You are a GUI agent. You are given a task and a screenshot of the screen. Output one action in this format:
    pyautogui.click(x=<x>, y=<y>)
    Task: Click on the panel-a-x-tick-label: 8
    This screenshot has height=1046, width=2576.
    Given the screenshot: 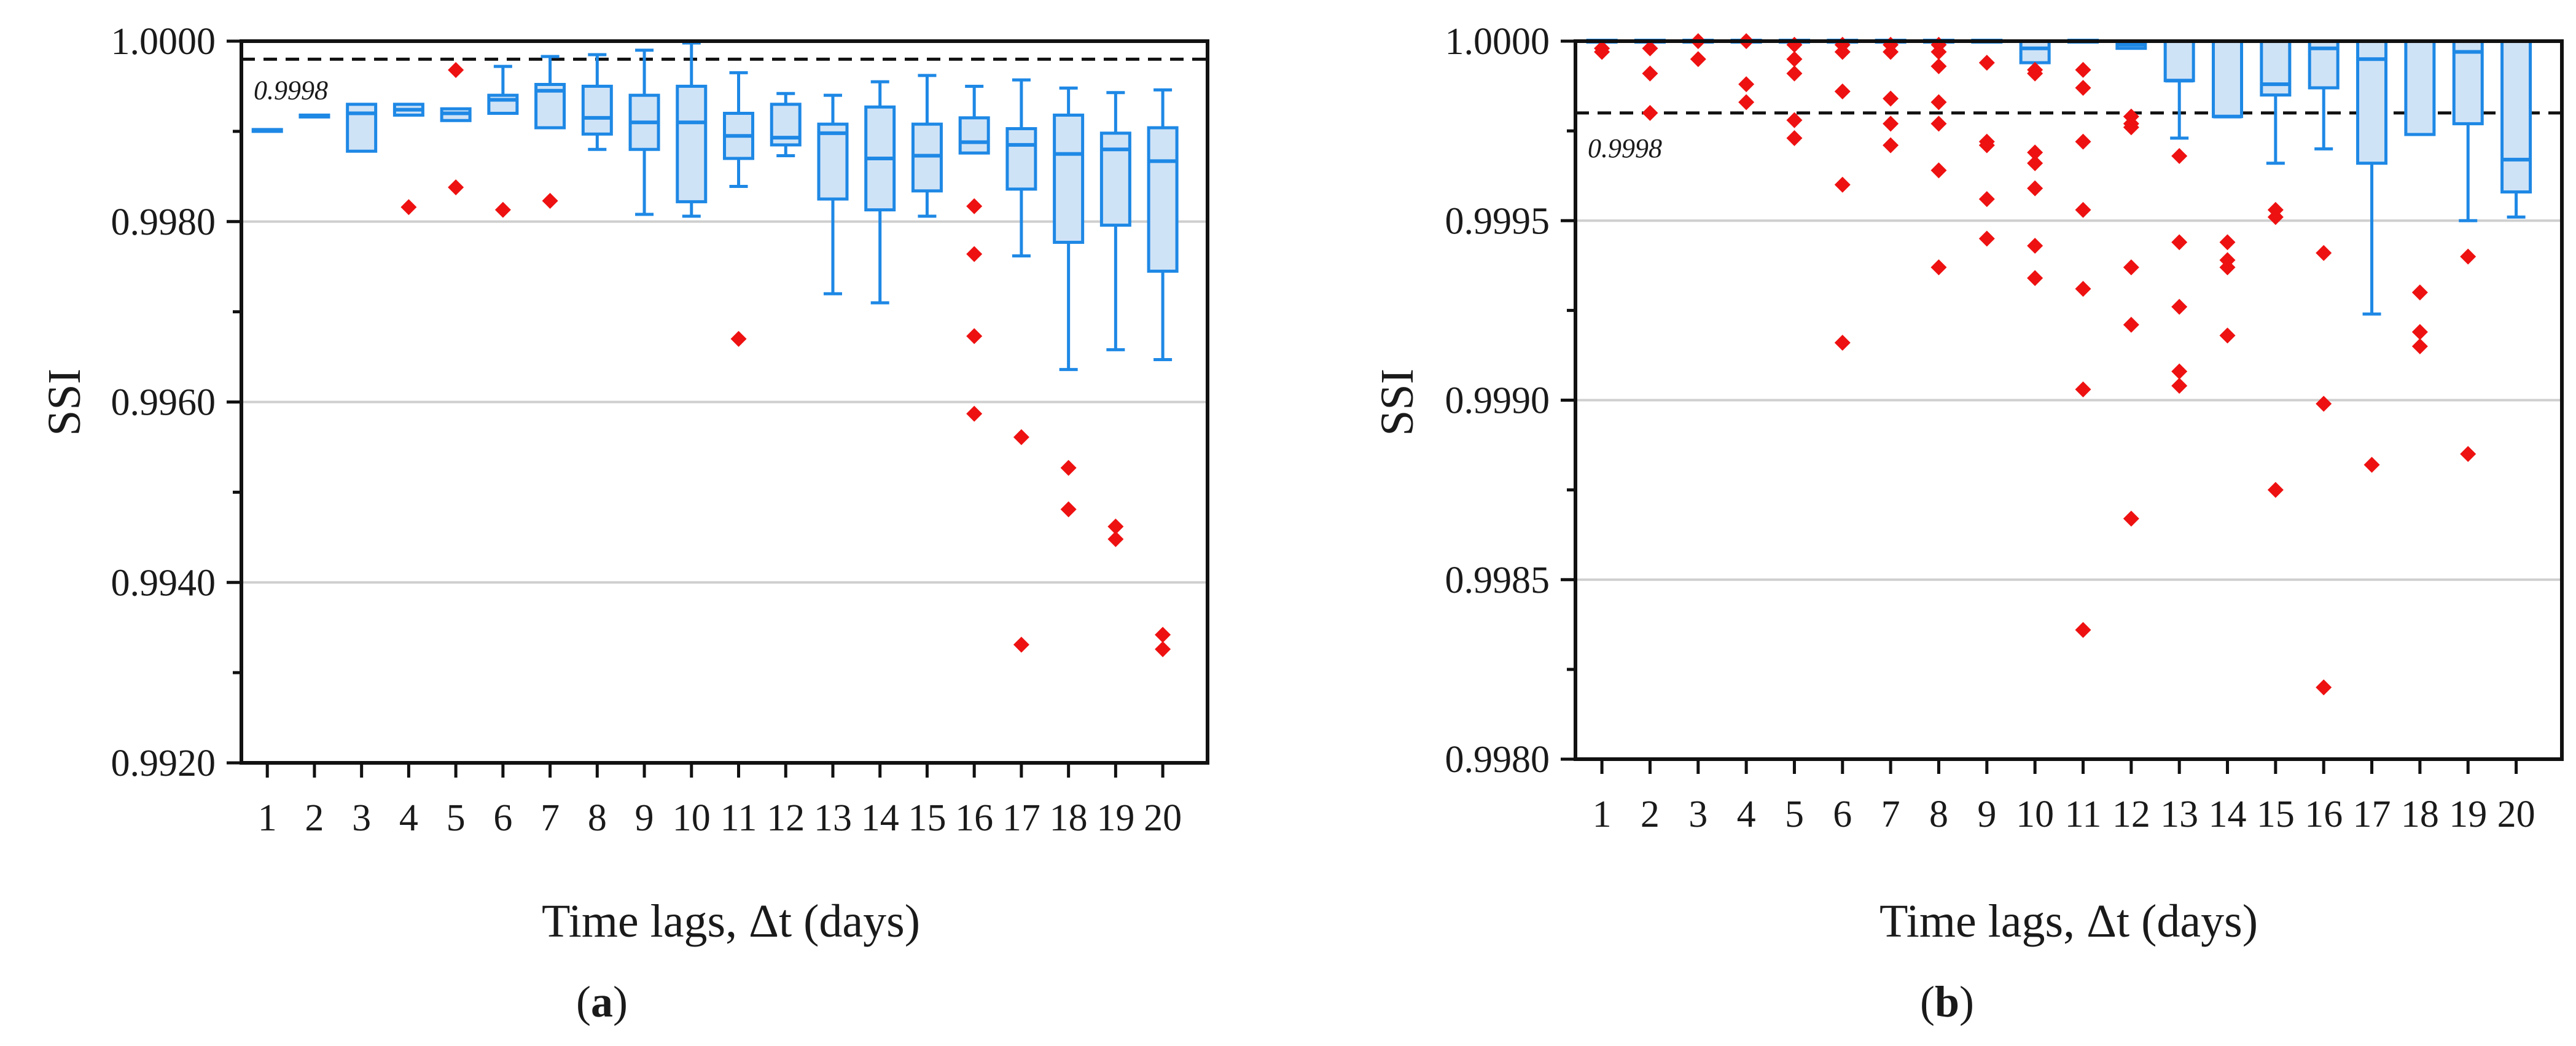 What is the action you would take?
    pyautogui.click(x=597, y=818)
    